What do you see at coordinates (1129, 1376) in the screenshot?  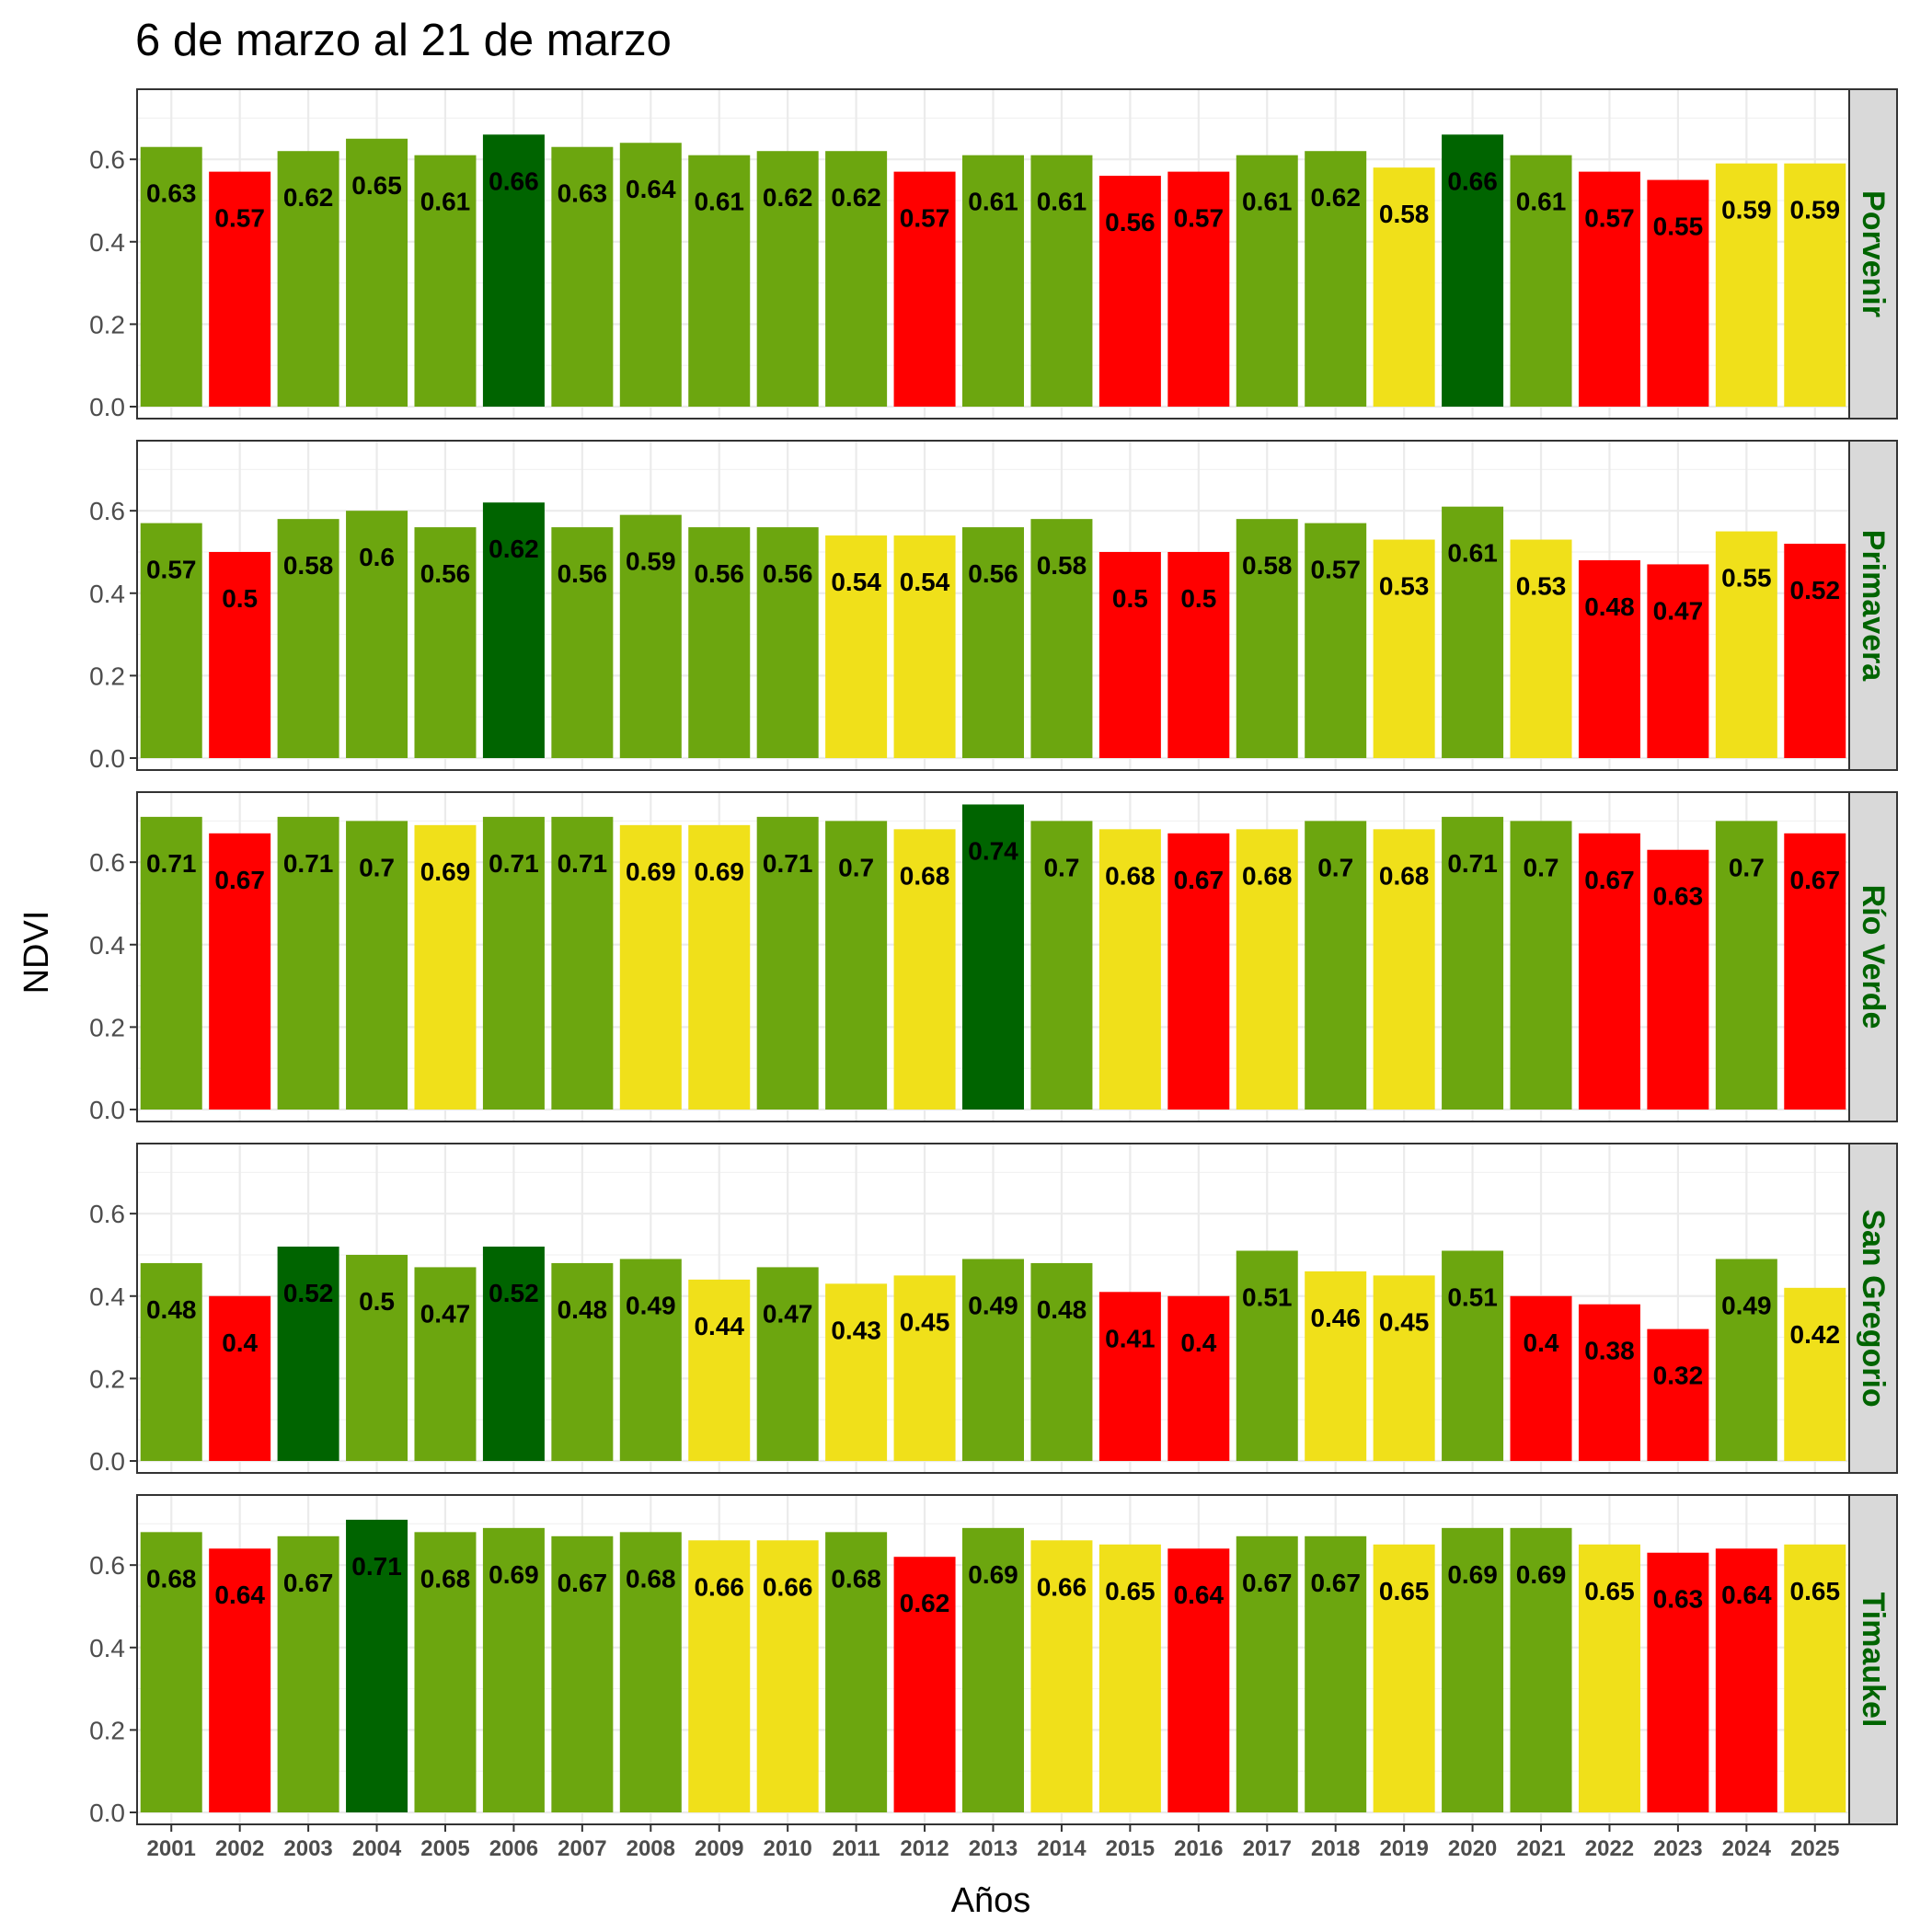 I see `bar-2015` at bounding box center [1129, 1376].